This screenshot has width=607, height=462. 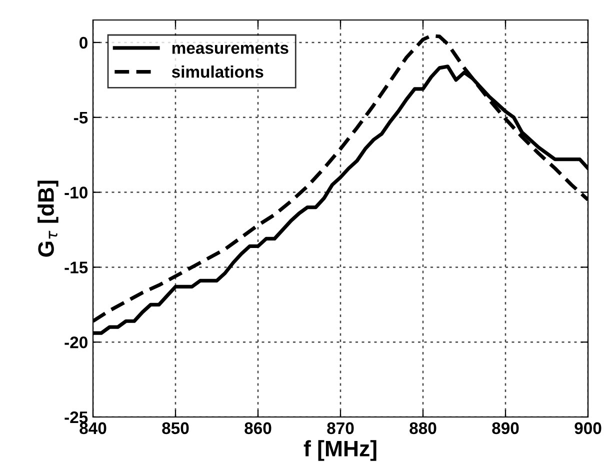 I want to click on x-tick-label: 870, so click(x=340, y=428).